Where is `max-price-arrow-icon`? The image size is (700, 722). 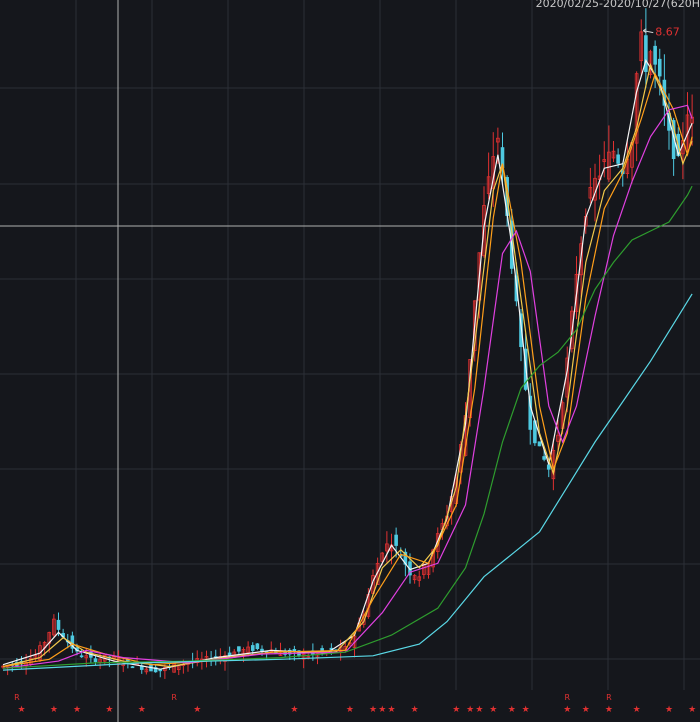 max-price-arrow-icon is located at coordinates (644, 31).